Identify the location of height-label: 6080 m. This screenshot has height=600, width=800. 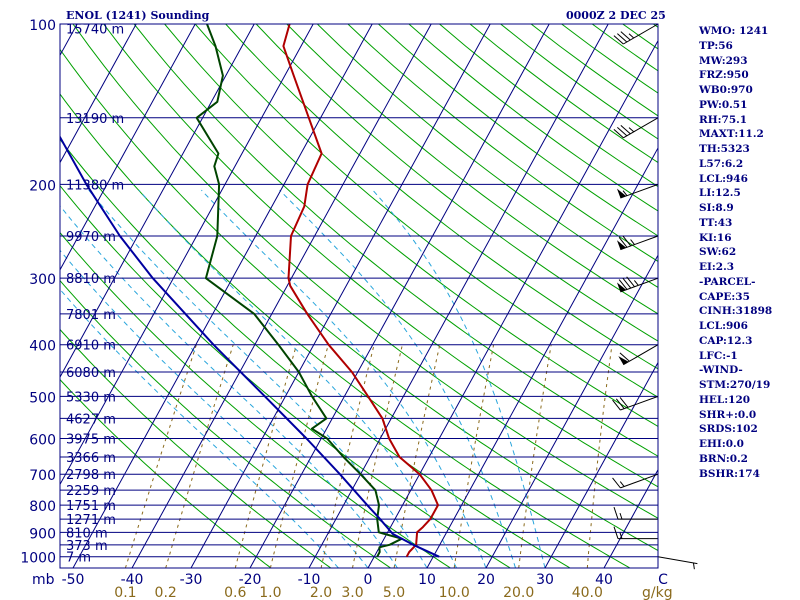
(91, 373).